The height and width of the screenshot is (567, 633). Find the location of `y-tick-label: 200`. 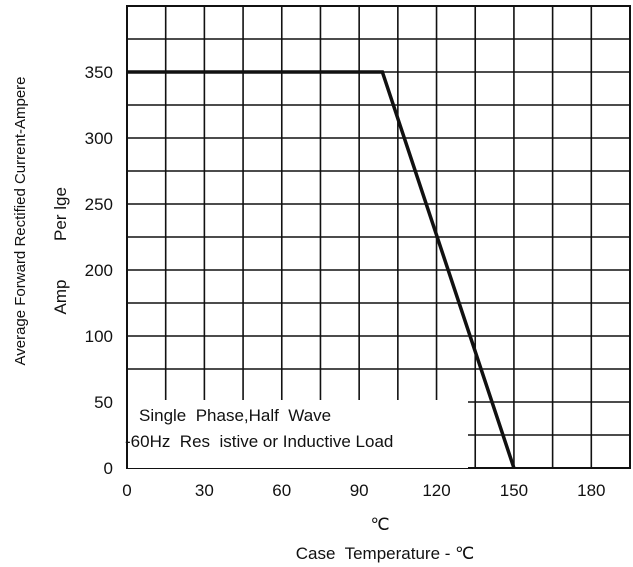

y-tick-label: 200 is located at coordinates (99, 270).